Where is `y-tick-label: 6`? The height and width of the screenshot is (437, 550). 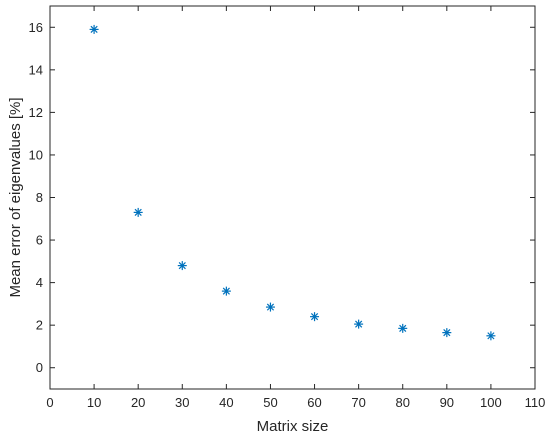
y-tick-label: 6 is located at coordinates (39, 240).